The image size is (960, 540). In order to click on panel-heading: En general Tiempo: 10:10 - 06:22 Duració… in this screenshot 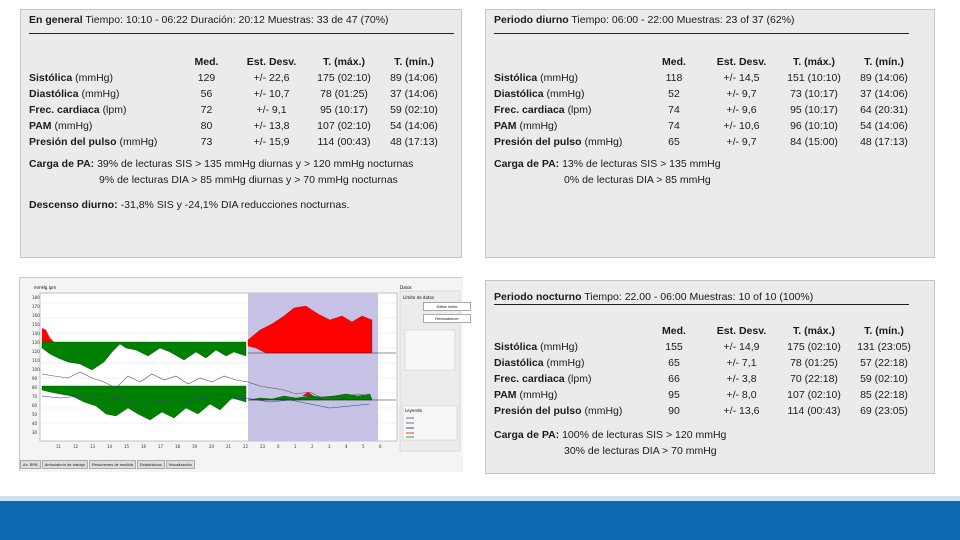, I will do `click(209, 20)`.